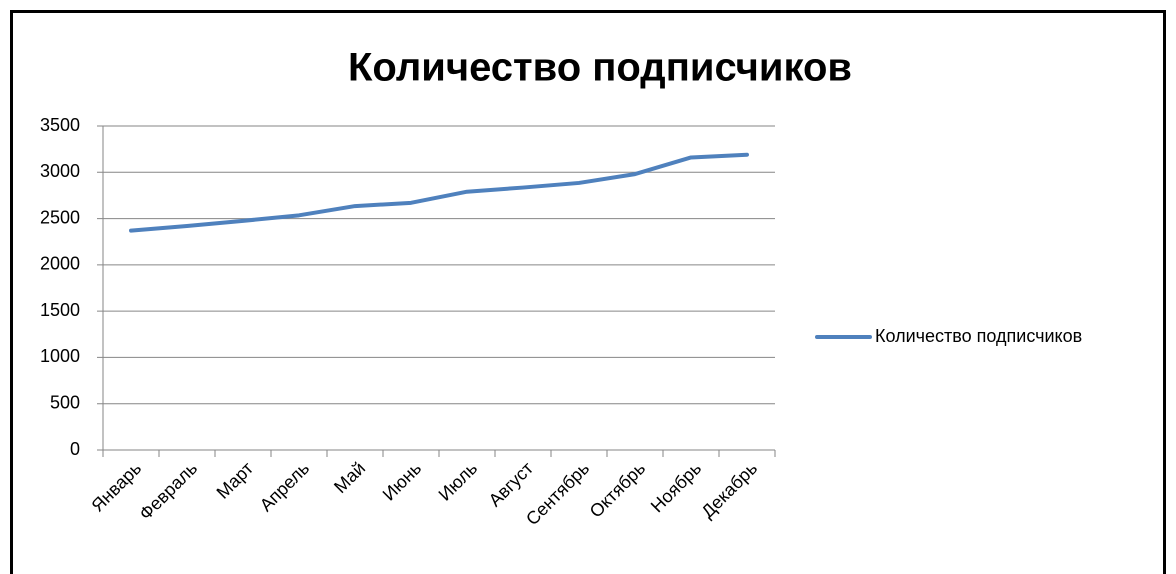  What do you see at coordinates (65, 402) in the screenshot?
I see `y-tick-label: 500` at bounding box center [65, 402].